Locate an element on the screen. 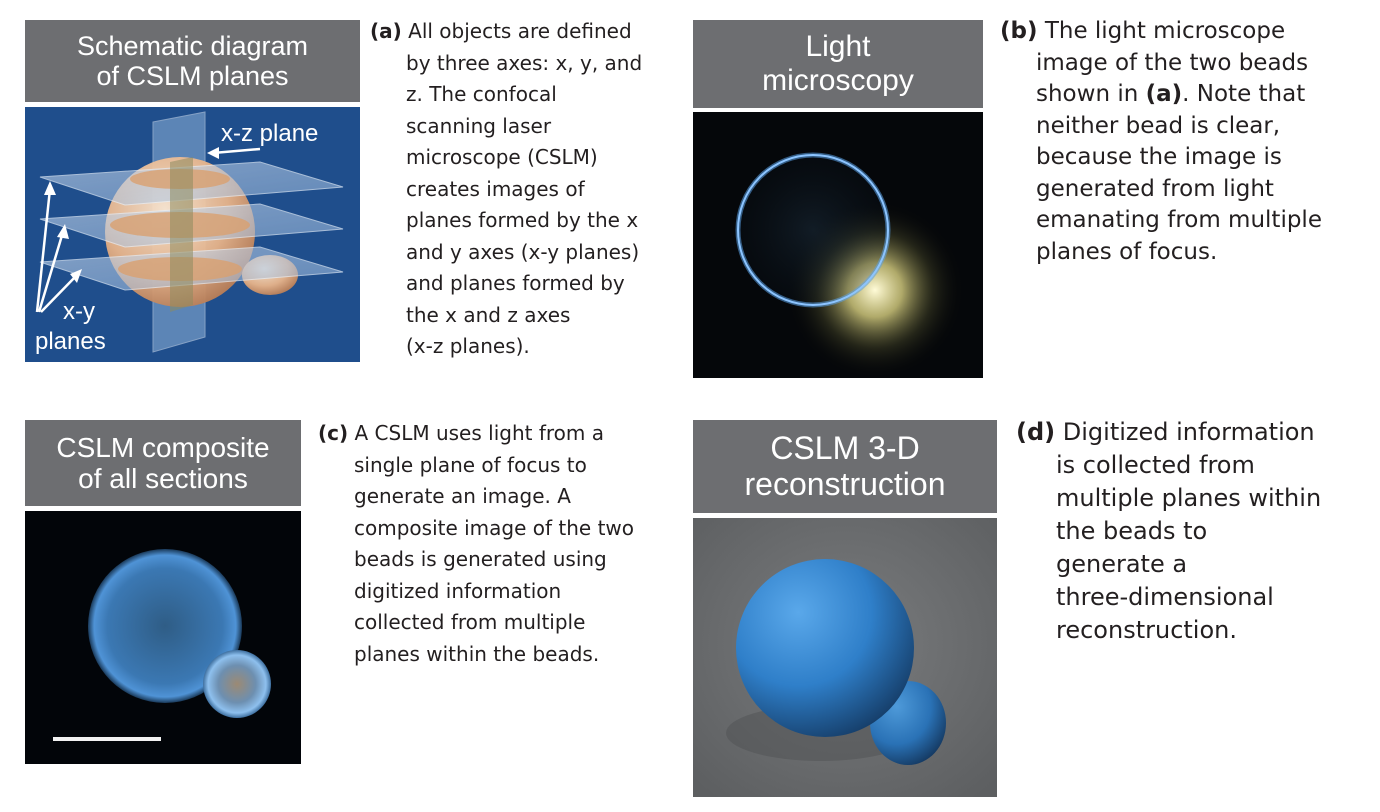  panel-a-header-line-2: of CSLM planes is located at coordinates (192, 76).